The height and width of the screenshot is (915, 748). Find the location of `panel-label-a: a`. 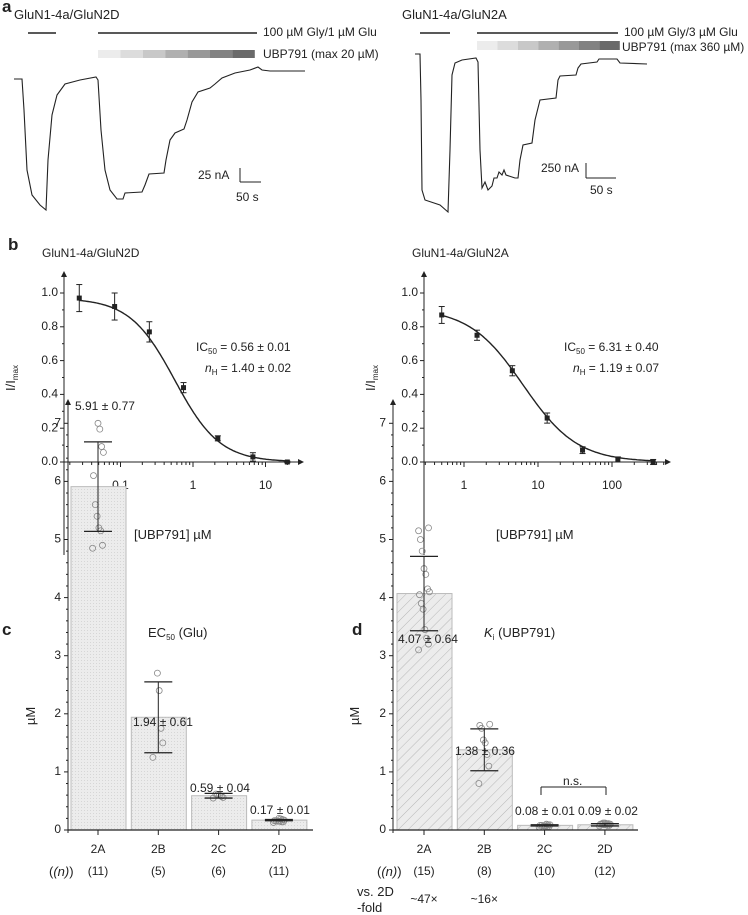

panel-label-a: a is located at coordinates (7, 8).